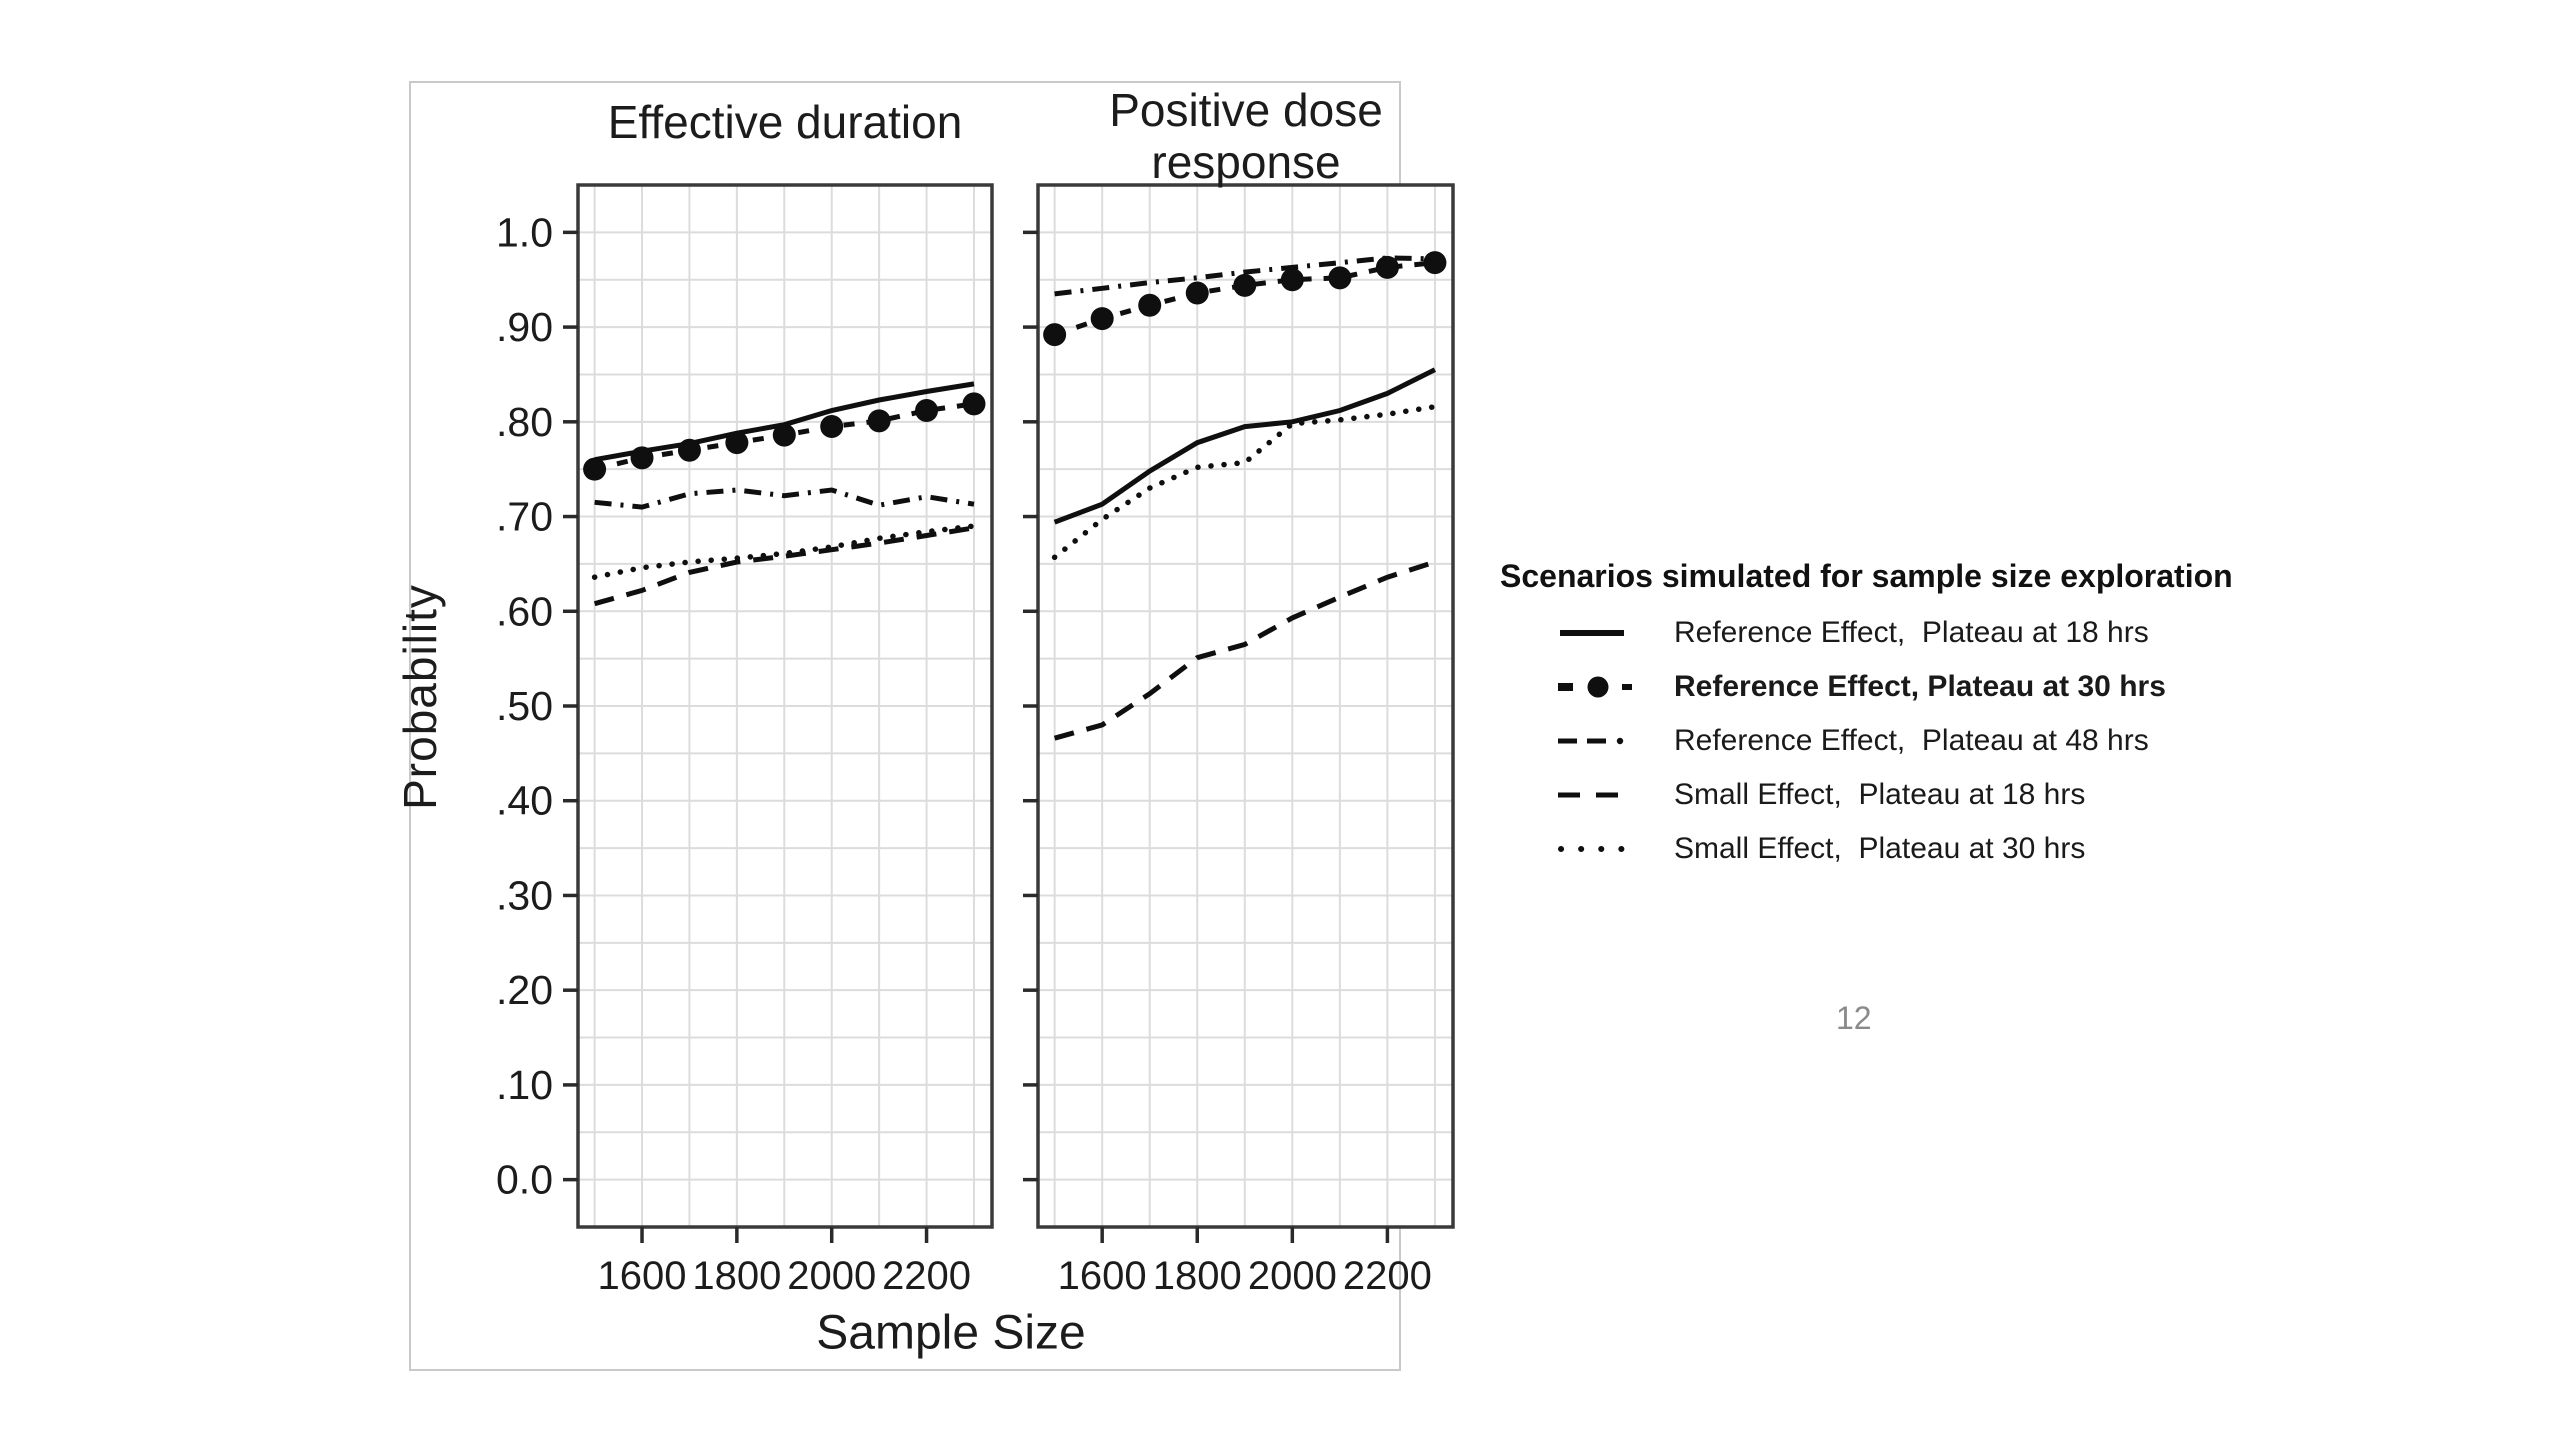  Describe the element at coordinates (524, 1085) in the screenshot. I see `y-tick-label: .10` at that location.